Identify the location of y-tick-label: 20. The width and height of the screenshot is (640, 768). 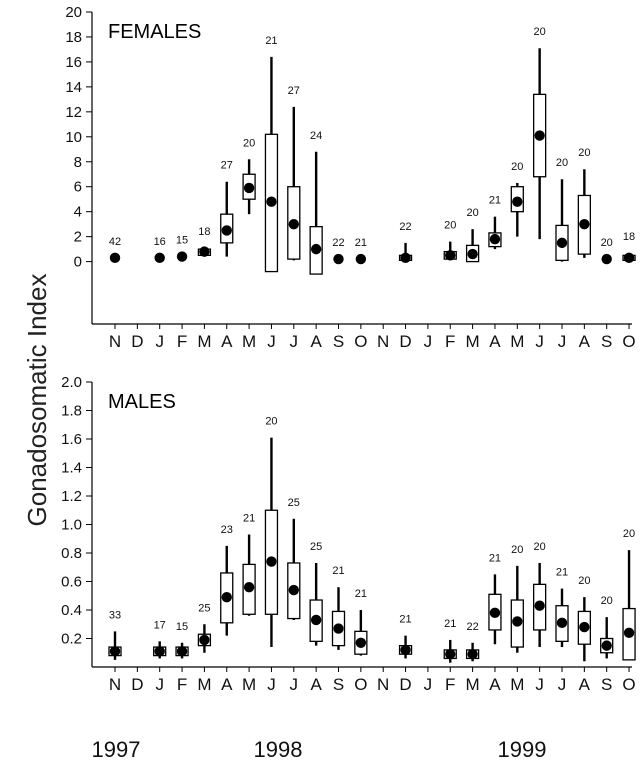
(73, 12).